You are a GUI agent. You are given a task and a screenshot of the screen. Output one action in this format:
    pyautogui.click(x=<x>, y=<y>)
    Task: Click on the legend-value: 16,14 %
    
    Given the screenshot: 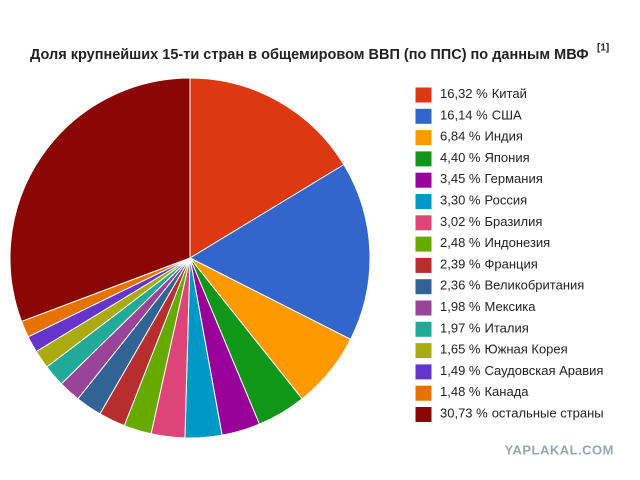 What is the action you would take?
    pyautogui.click(x=464, y=115)
    